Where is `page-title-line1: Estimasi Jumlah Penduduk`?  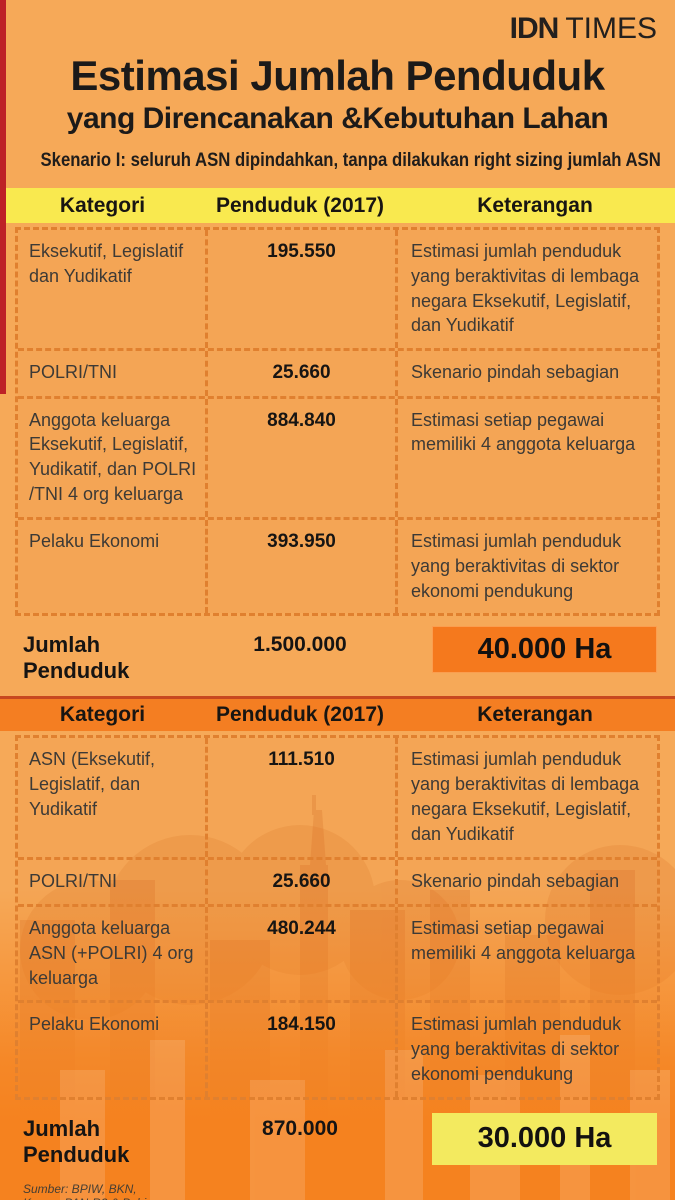
page-title-line1: Estimasi Jumlah Penduduk is located at coordinates (337, 75).